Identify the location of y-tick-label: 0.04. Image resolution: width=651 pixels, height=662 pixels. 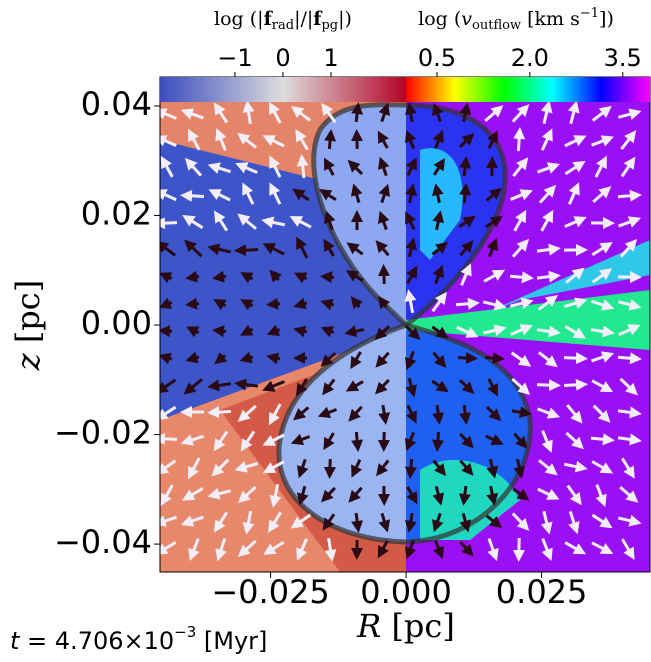
(116, 104).